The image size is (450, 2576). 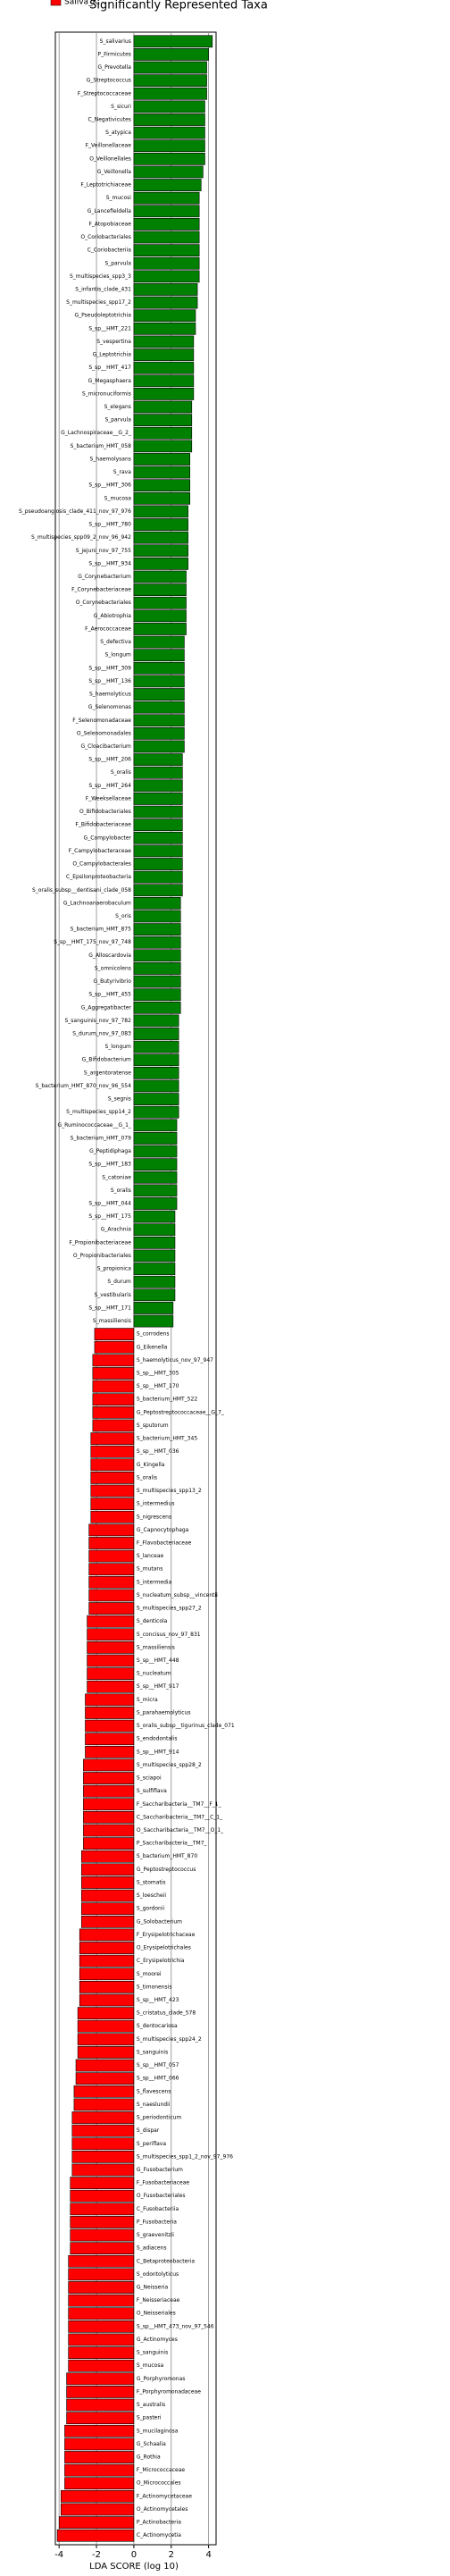 What do you see at coordinates (176, 2326) in the screenshot?
I see `bar-label: S_sp__HMT_473_nov_97_546` at bounding box center [176, 2326].